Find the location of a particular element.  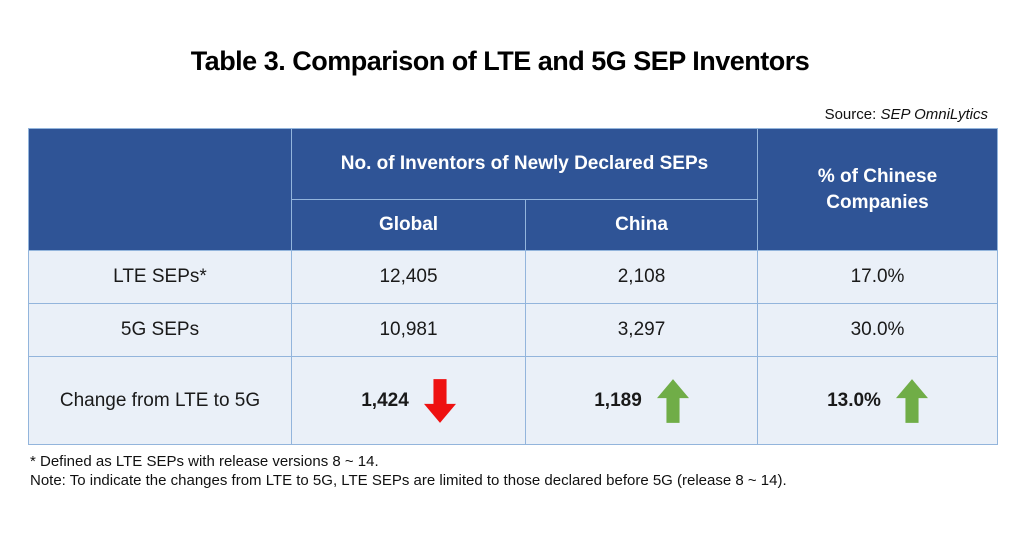

down-arrow-icon is located at coordinates (439, 400).